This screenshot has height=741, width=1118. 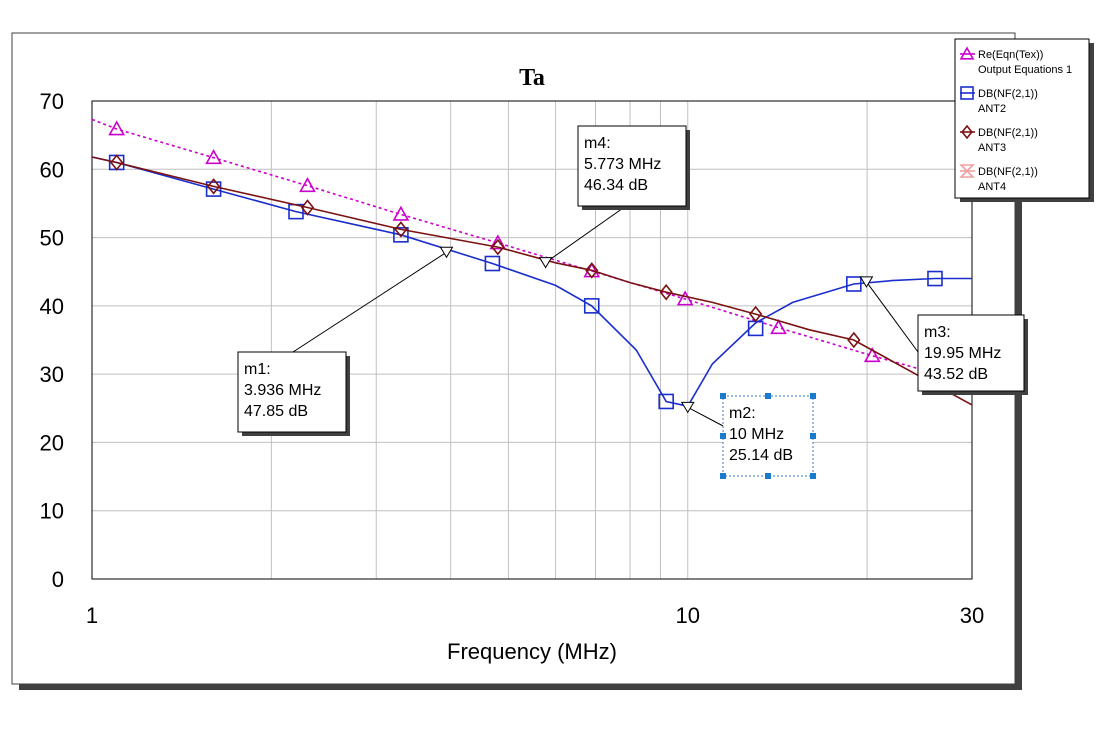 What do you see at coordinates (1008, 172) in the screenshot?
I see `legend-label-3: DB(NF(2,1))` at bounding box center [1008, 172].